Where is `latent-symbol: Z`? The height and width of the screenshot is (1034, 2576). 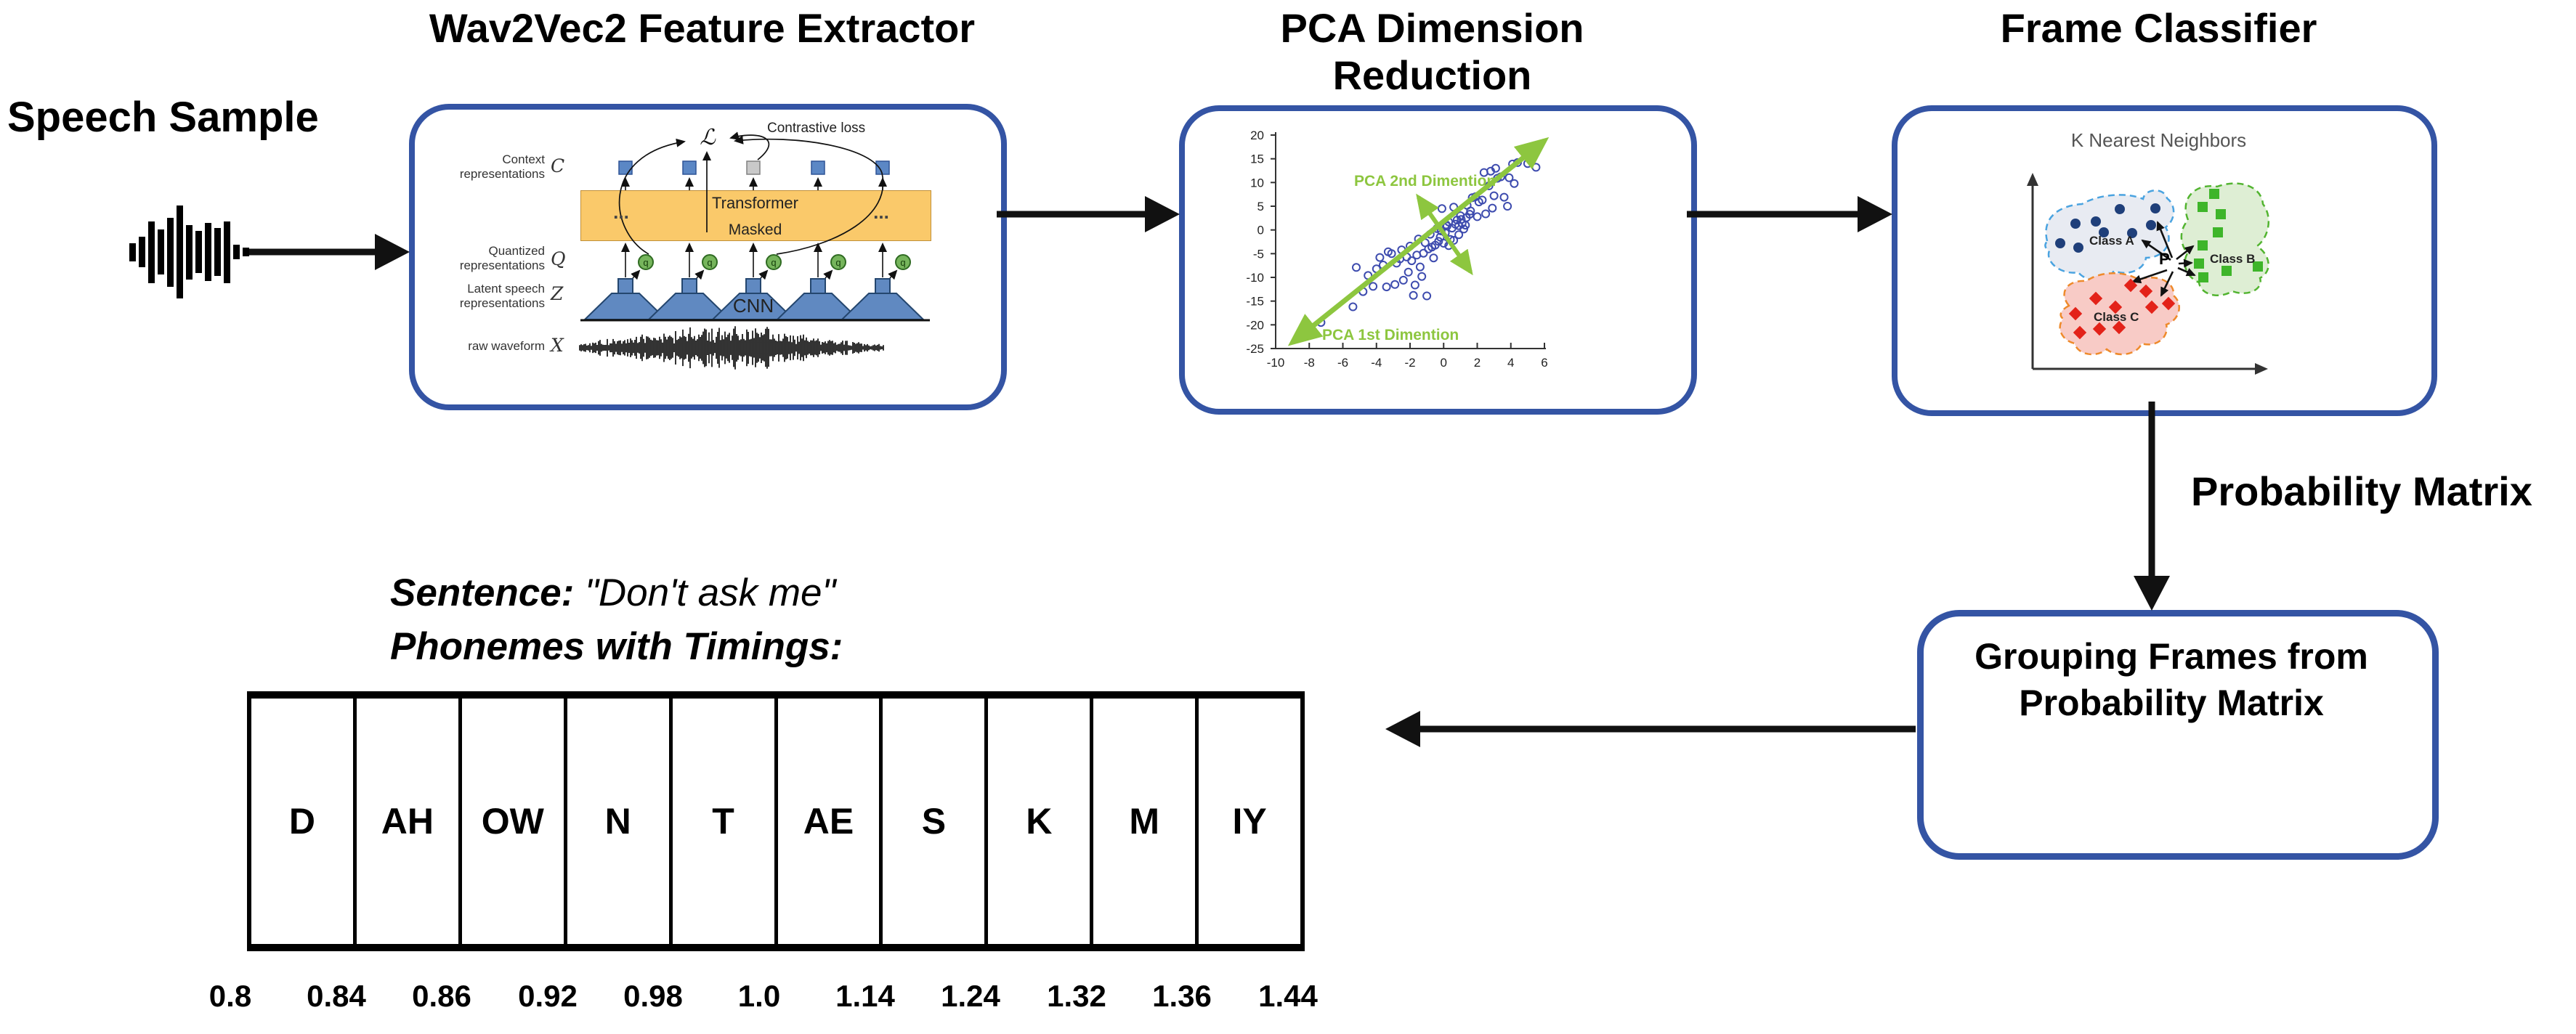
latent-symbol: Z is located at coordinates (557, 293).